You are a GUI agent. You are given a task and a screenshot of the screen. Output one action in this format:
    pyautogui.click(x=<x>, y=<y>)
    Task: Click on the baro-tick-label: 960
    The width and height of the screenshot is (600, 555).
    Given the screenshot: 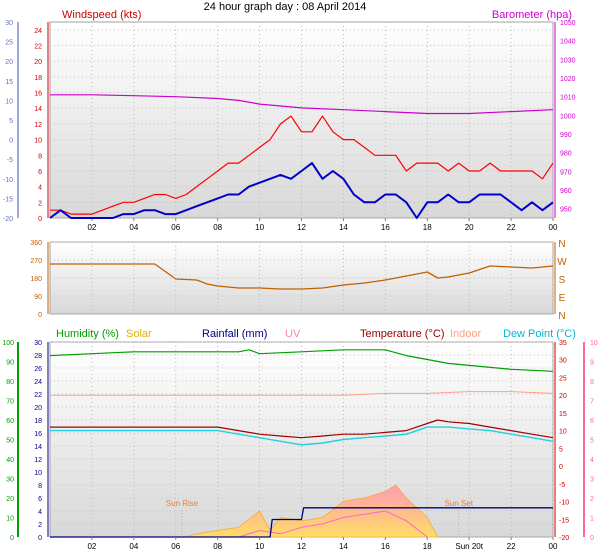 What is the action you would take?
    pyautogui.click(x=566, y=191)
    